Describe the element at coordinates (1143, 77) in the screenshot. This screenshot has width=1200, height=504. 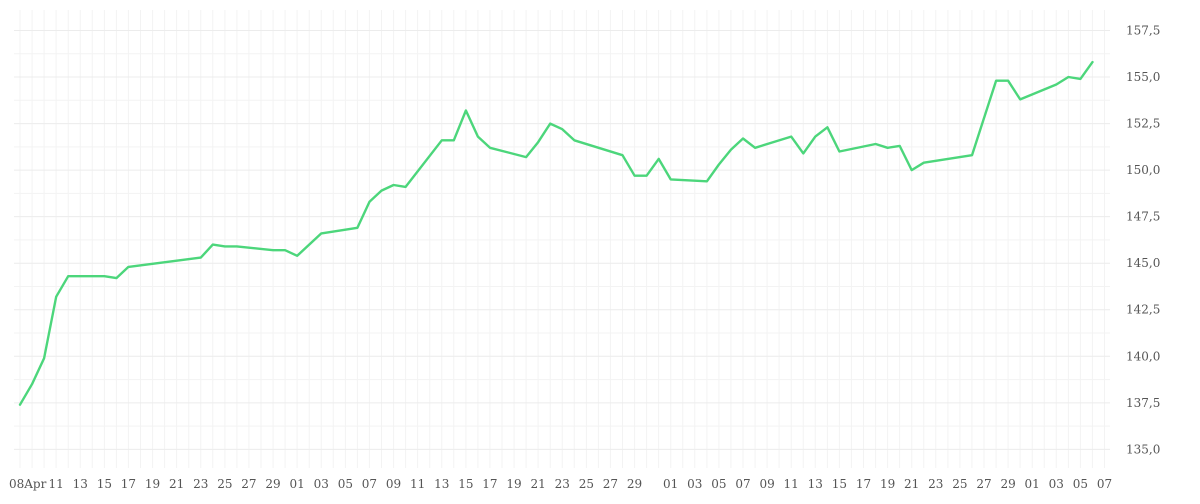
I see `y-tick-label: 155,0` at that location.